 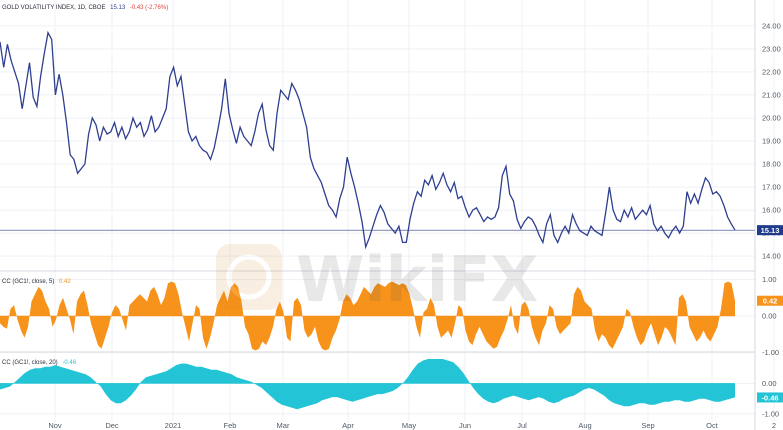 What do you see at coordinates (771, 94) in the screenshot?
I see `y-tick-label: 21.00` at bounding box center [771, 94].